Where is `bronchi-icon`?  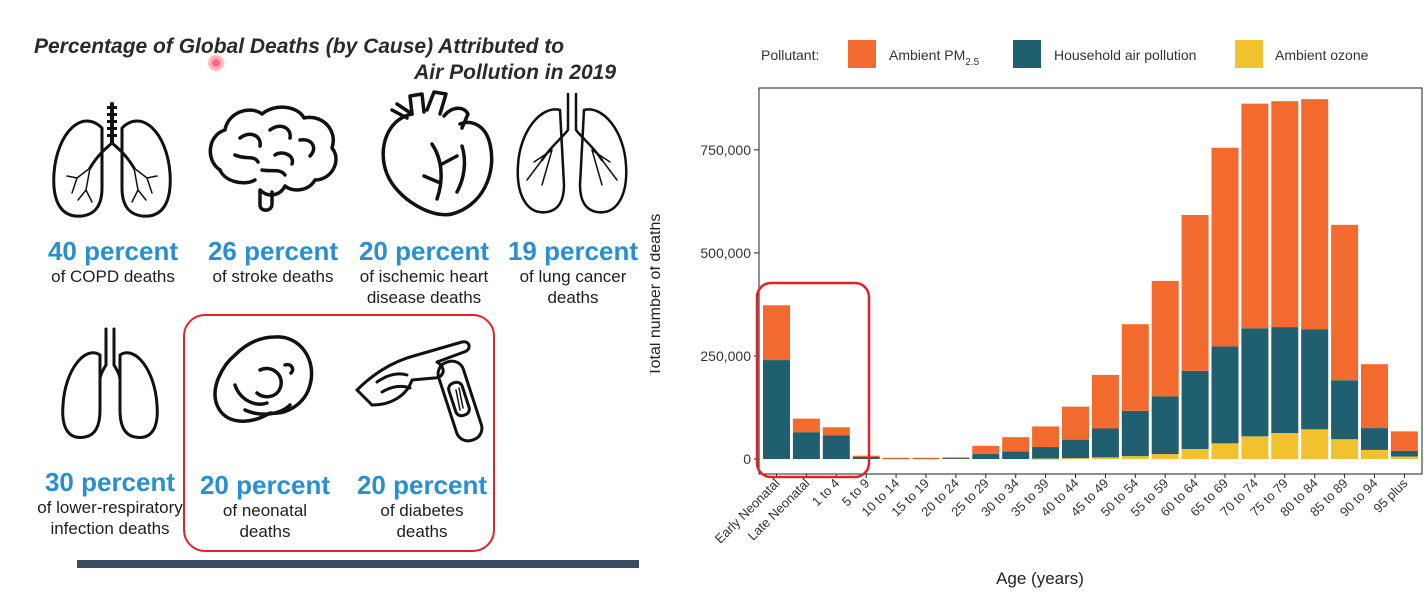
bronchi-icon is located at coordinates (572, 153).